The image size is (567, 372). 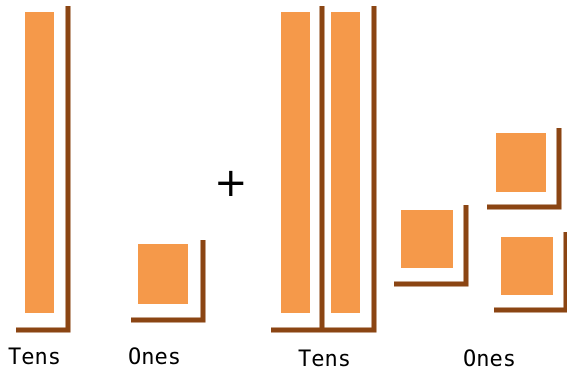 What do you see at coordinates (489, 359) in the screenshot?
I see `right-ones-label: Ones` at bounding box center [489, 359].